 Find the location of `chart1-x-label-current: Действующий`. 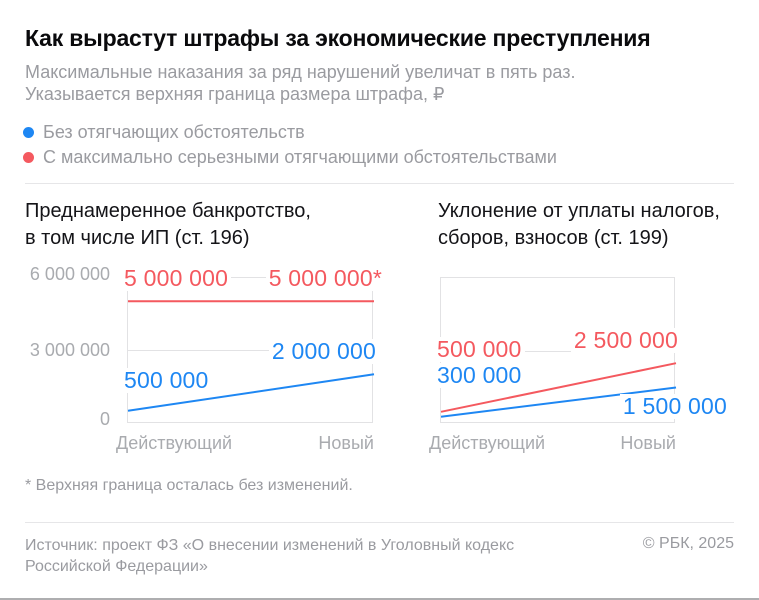

chart1-x-label-current: Действующий is located at coordinates (174, 443).